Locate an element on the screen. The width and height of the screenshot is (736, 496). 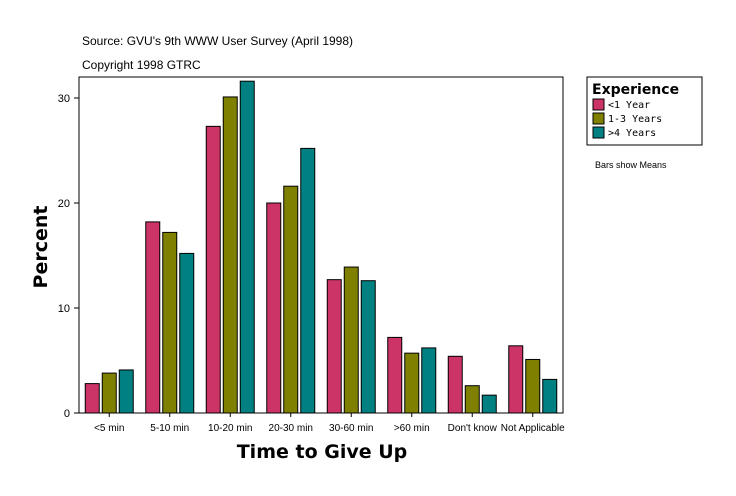
x-category-label: <5 min is located at coordinates (109, 428).